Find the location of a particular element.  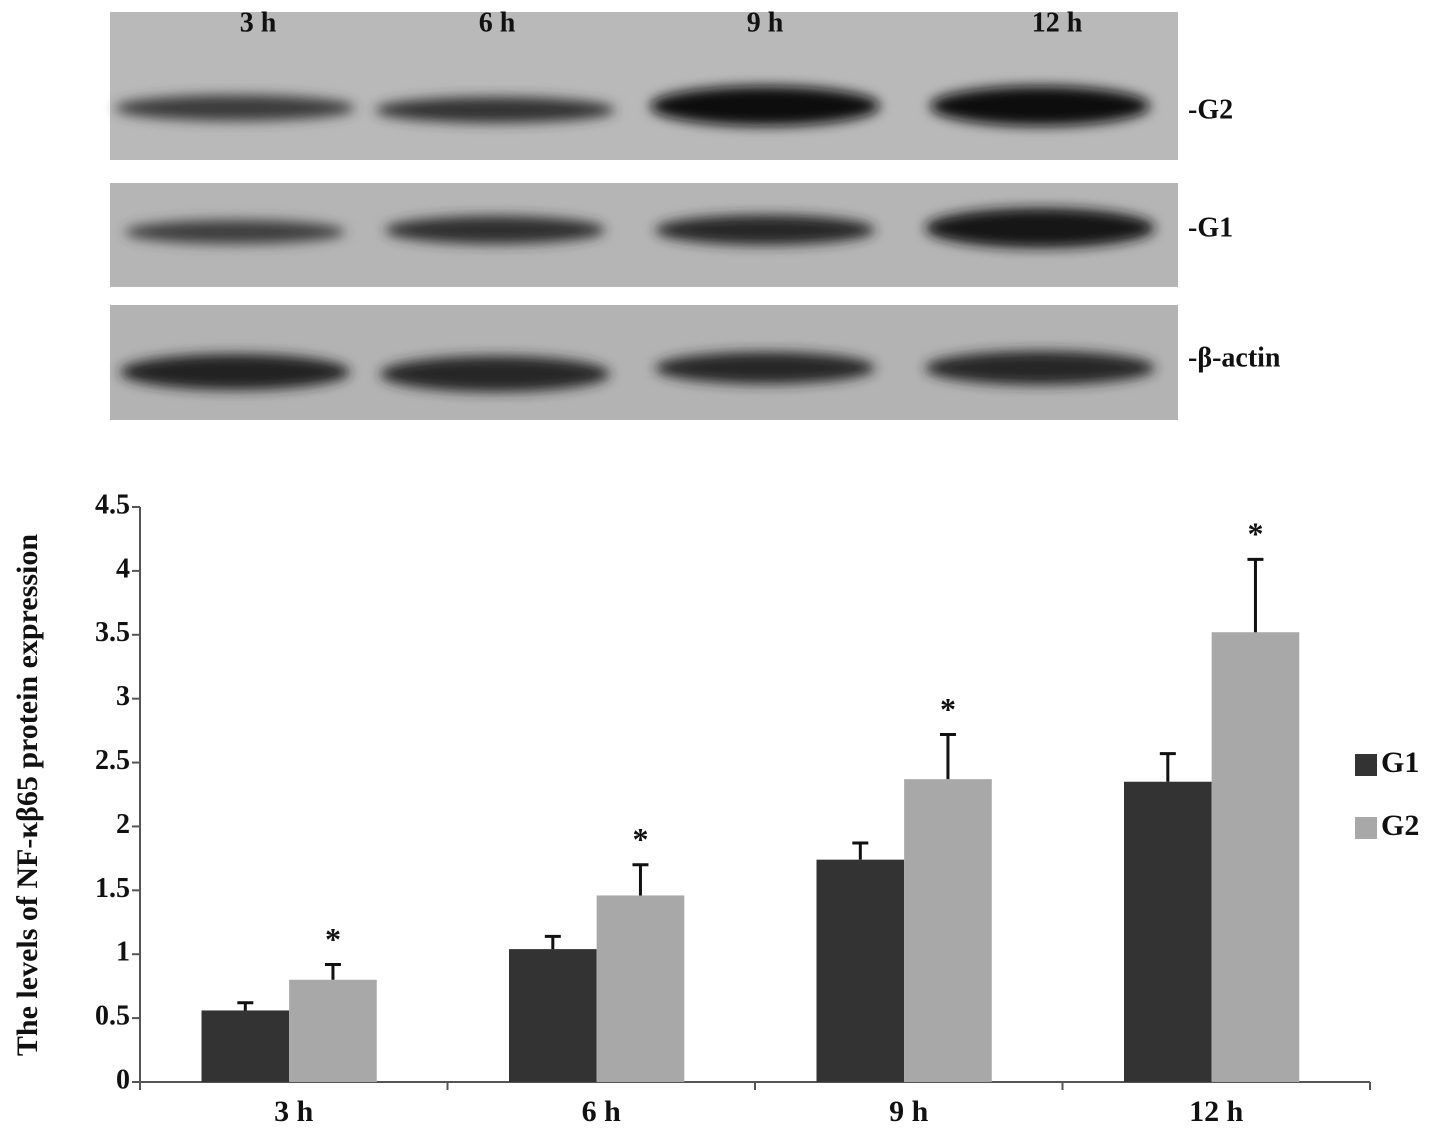

band-label: -G1 is located at coordinates (1210, 227).